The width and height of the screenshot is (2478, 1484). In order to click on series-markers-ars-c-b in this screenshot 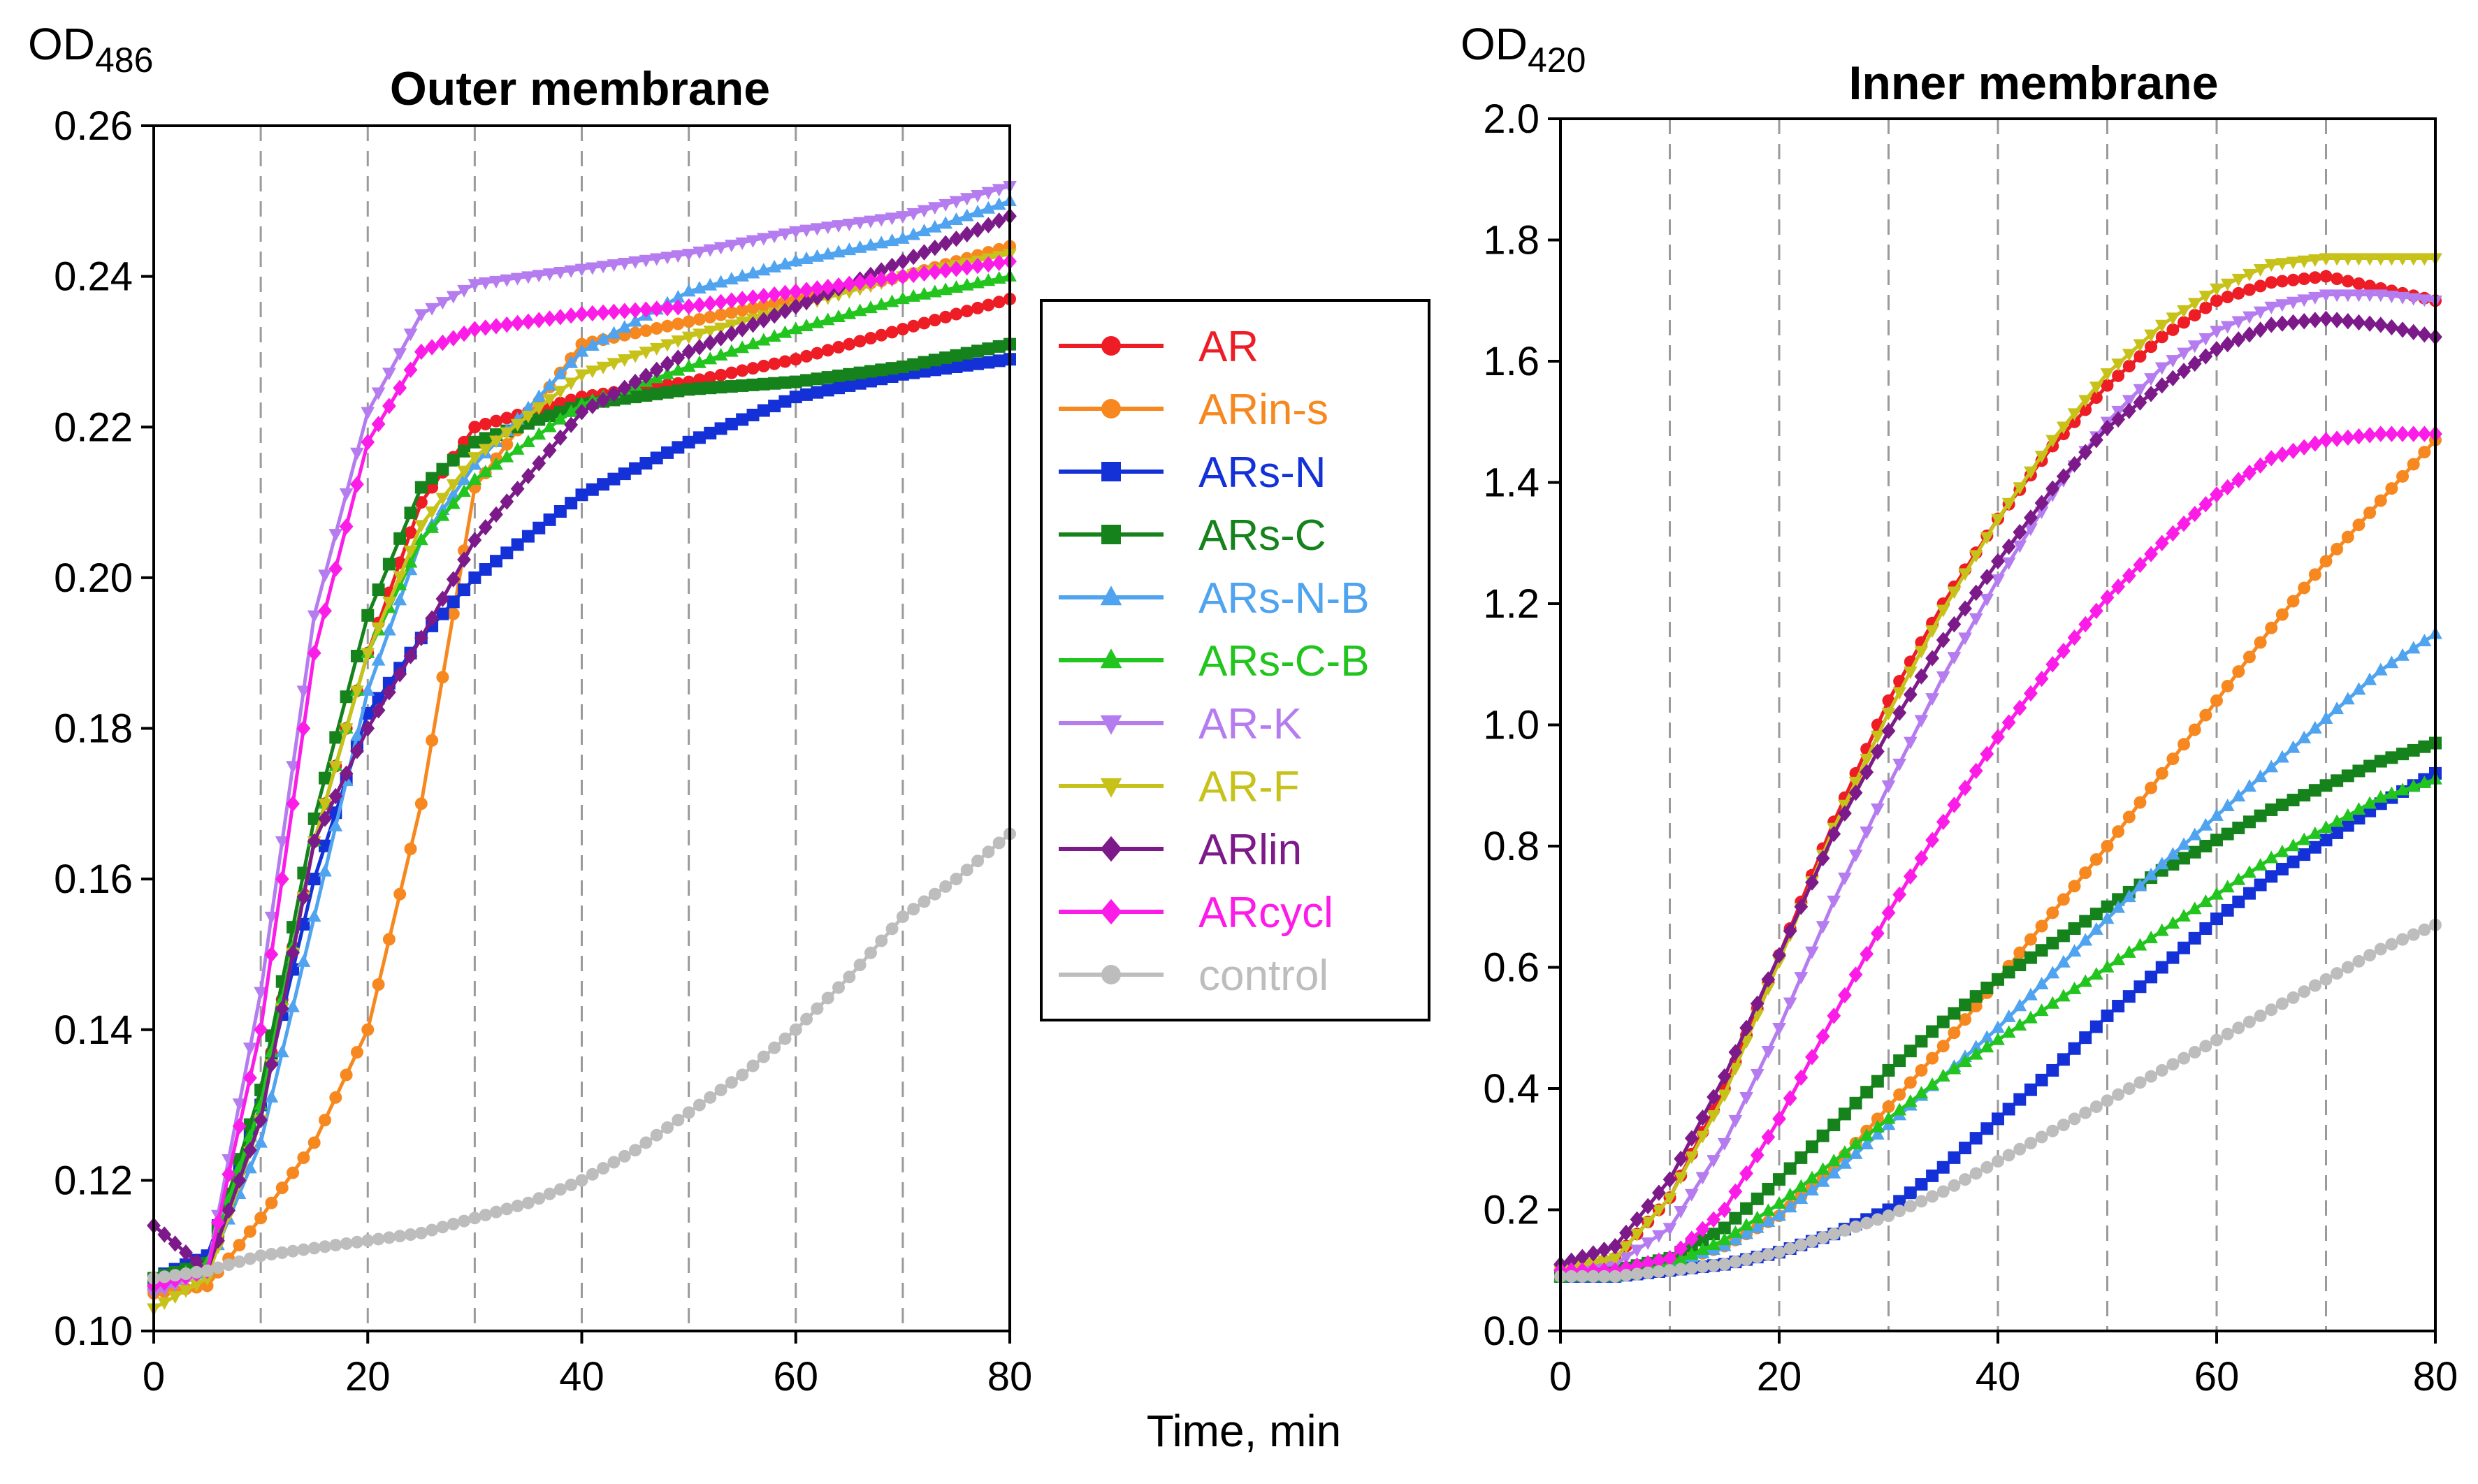, I will do `click(1997, 1026)`.